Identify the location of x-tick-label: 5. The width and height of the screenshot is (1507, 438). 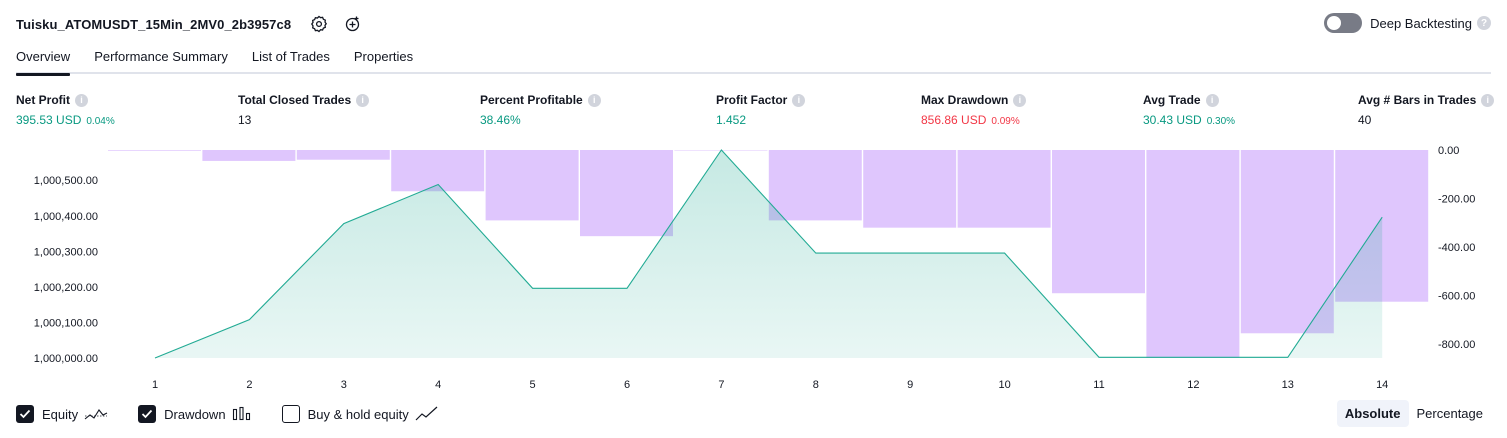
(533, 385).